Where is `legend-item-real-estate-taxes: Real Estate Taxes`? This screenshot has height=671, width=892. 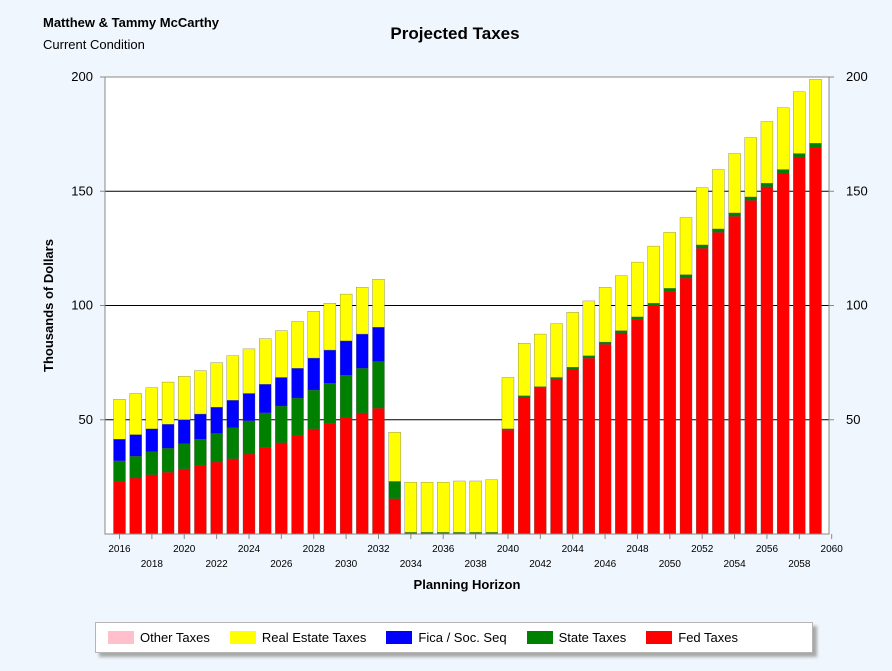 legend-item-real-estate-taxes: Real Estate Taxes is located at coordinates (297, 637).